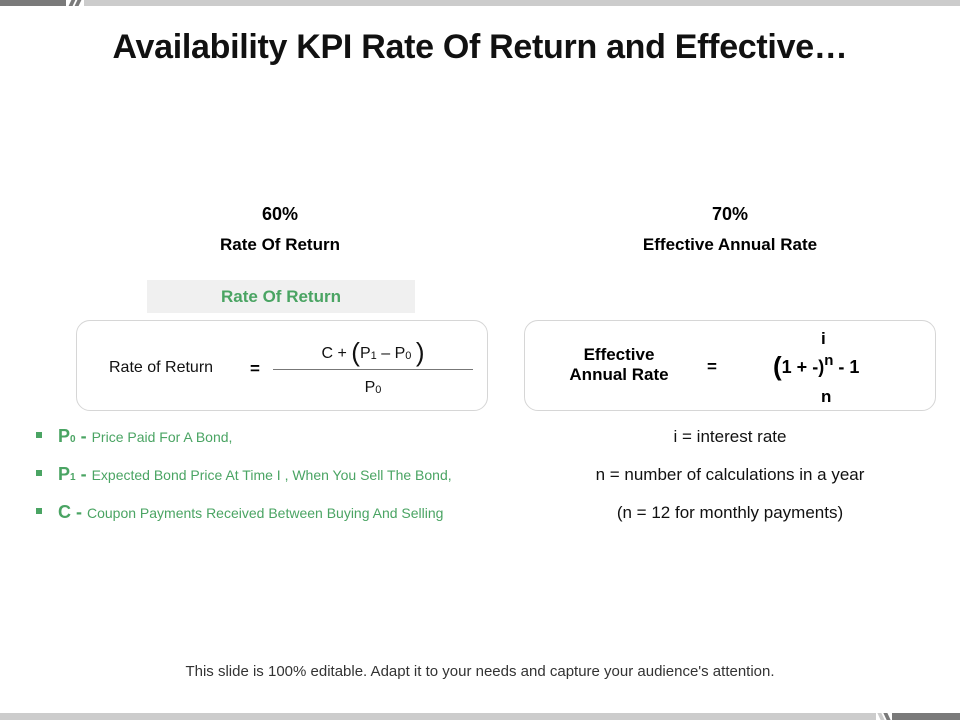  Describe the element at coordinates (619, 364) in the screenshot. I see `formula-label: Effective Annual Rate` at that location.